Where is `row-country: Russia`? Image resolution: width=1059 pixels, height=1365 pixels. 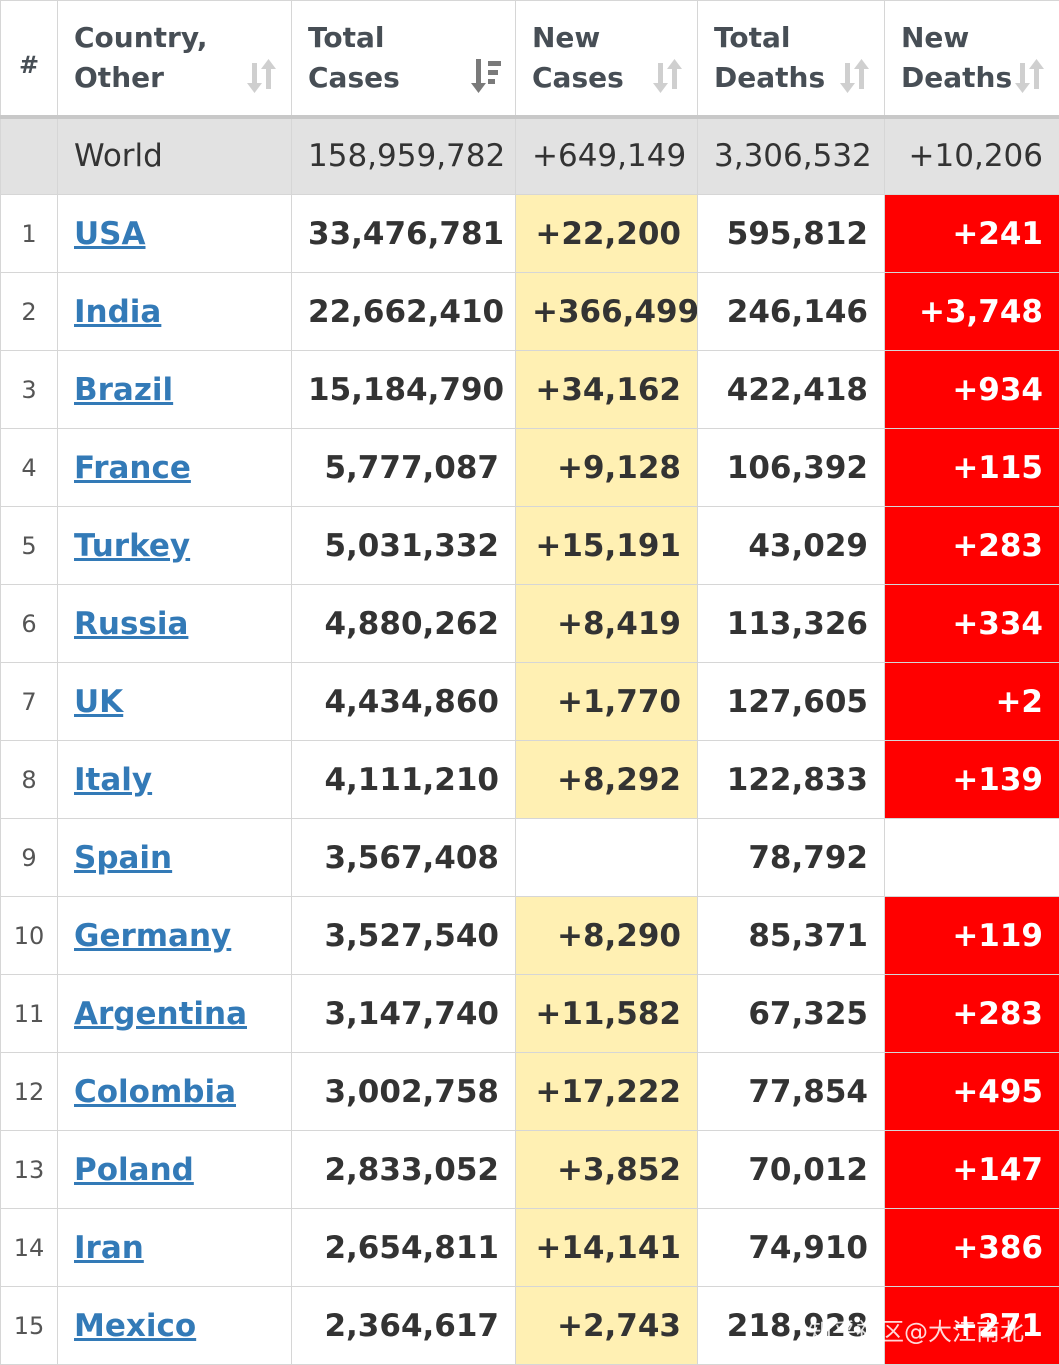 row-country: Russia is located at coordinates (175, 624).